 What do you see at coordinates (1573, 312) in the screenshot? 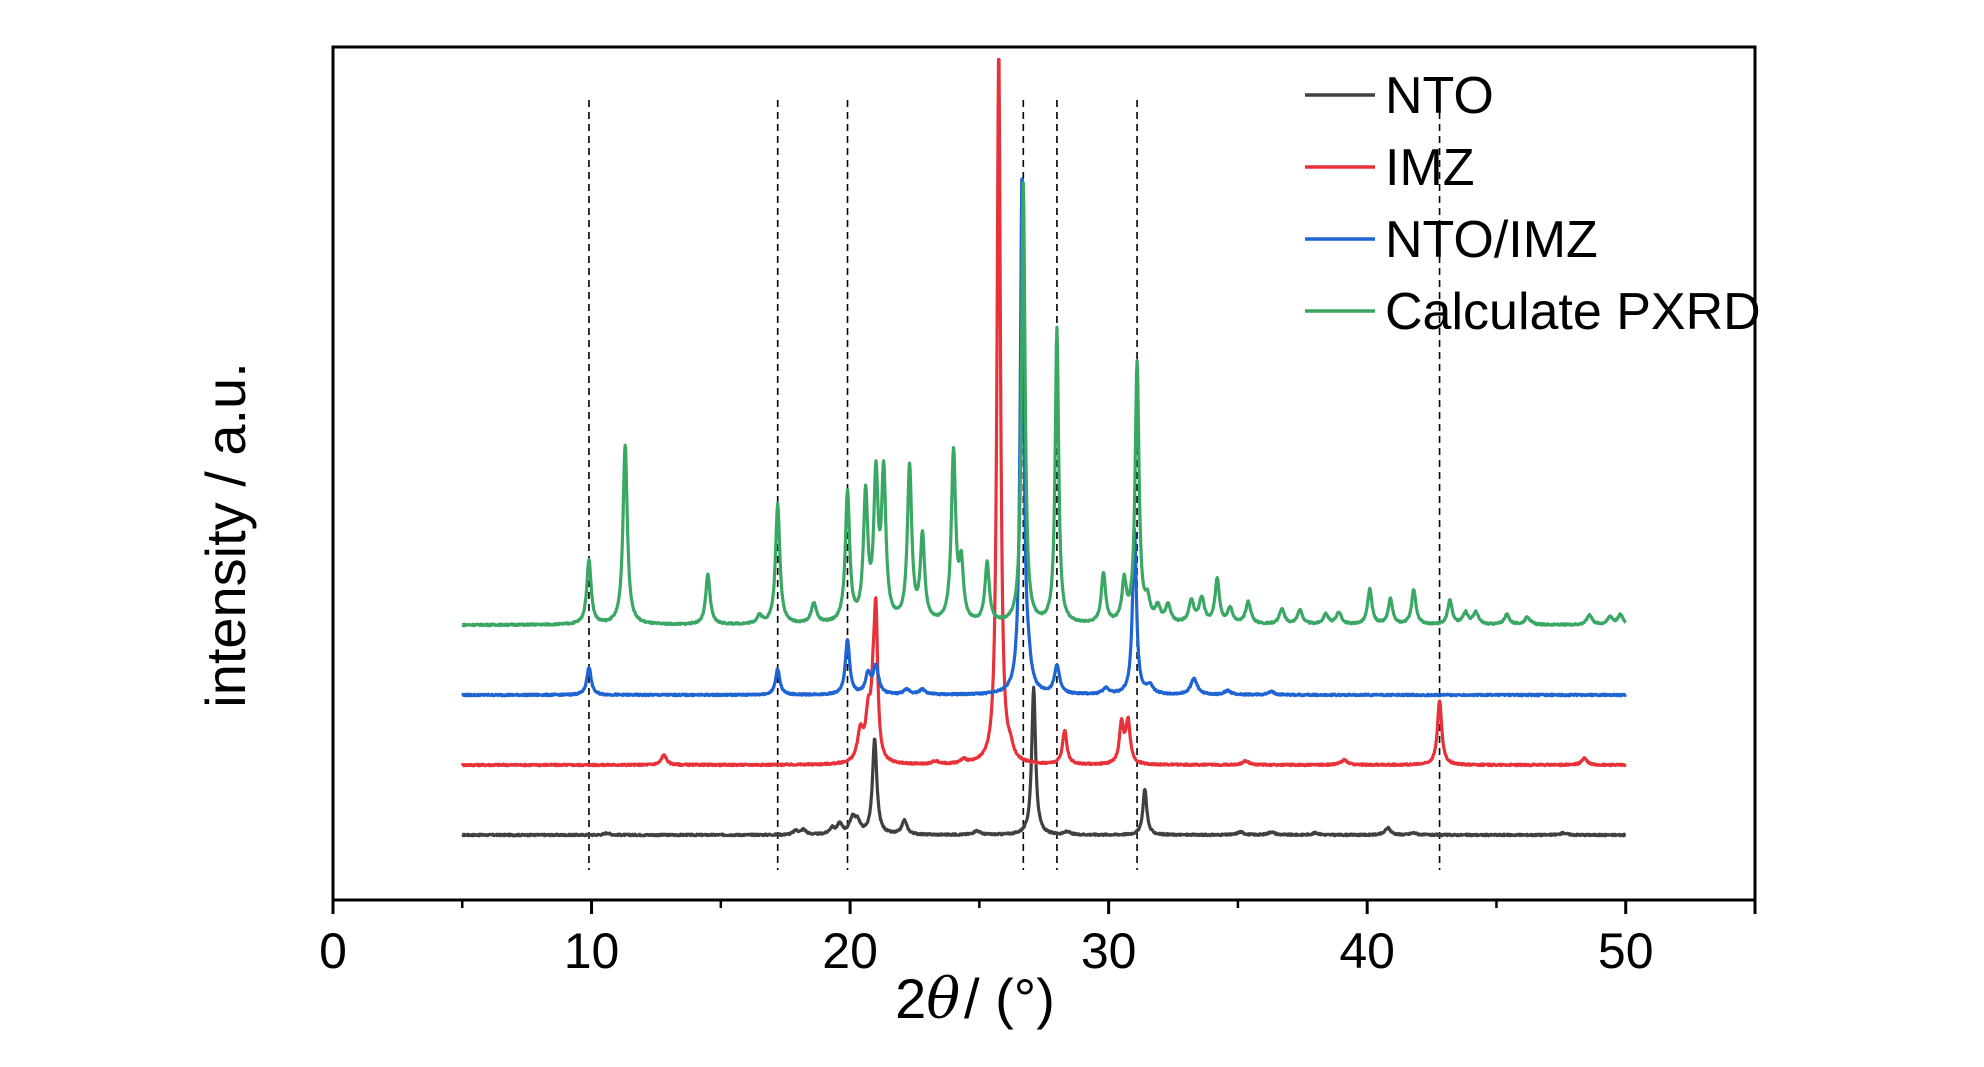
I see `legend-label: Calculate PXRD` at bounding box center [1573, 312].